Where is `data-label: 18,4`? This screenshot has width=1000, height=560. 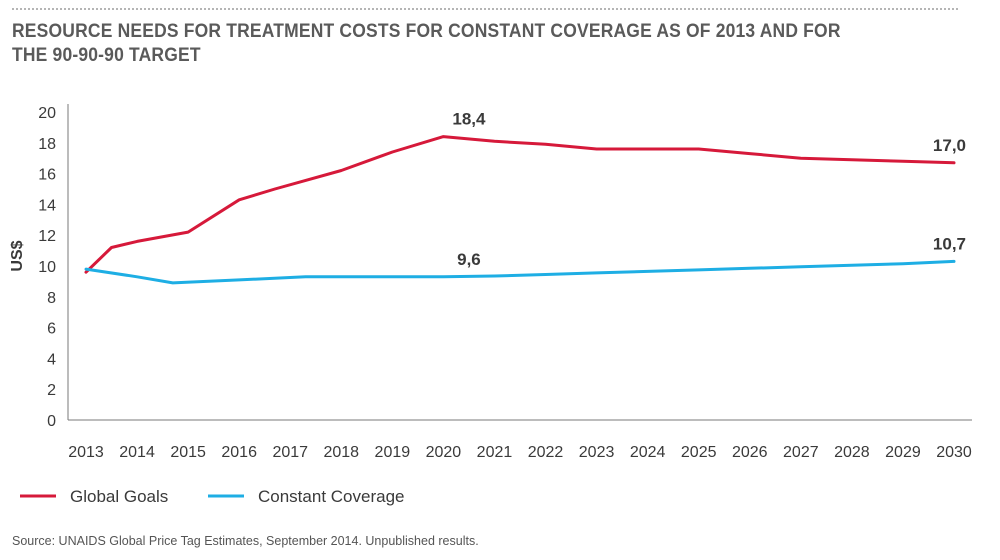 data-label: 18,4 is located at coordinates (469, 119).